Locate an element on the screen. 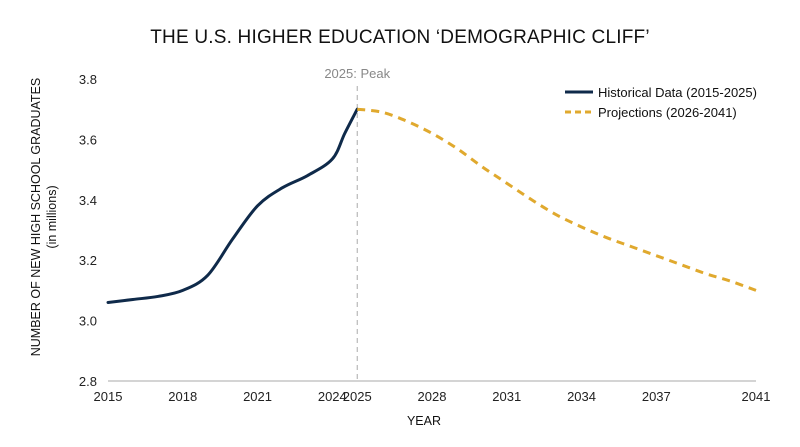  y-tick-label: 2.8 is located at coordinates (88, 381).